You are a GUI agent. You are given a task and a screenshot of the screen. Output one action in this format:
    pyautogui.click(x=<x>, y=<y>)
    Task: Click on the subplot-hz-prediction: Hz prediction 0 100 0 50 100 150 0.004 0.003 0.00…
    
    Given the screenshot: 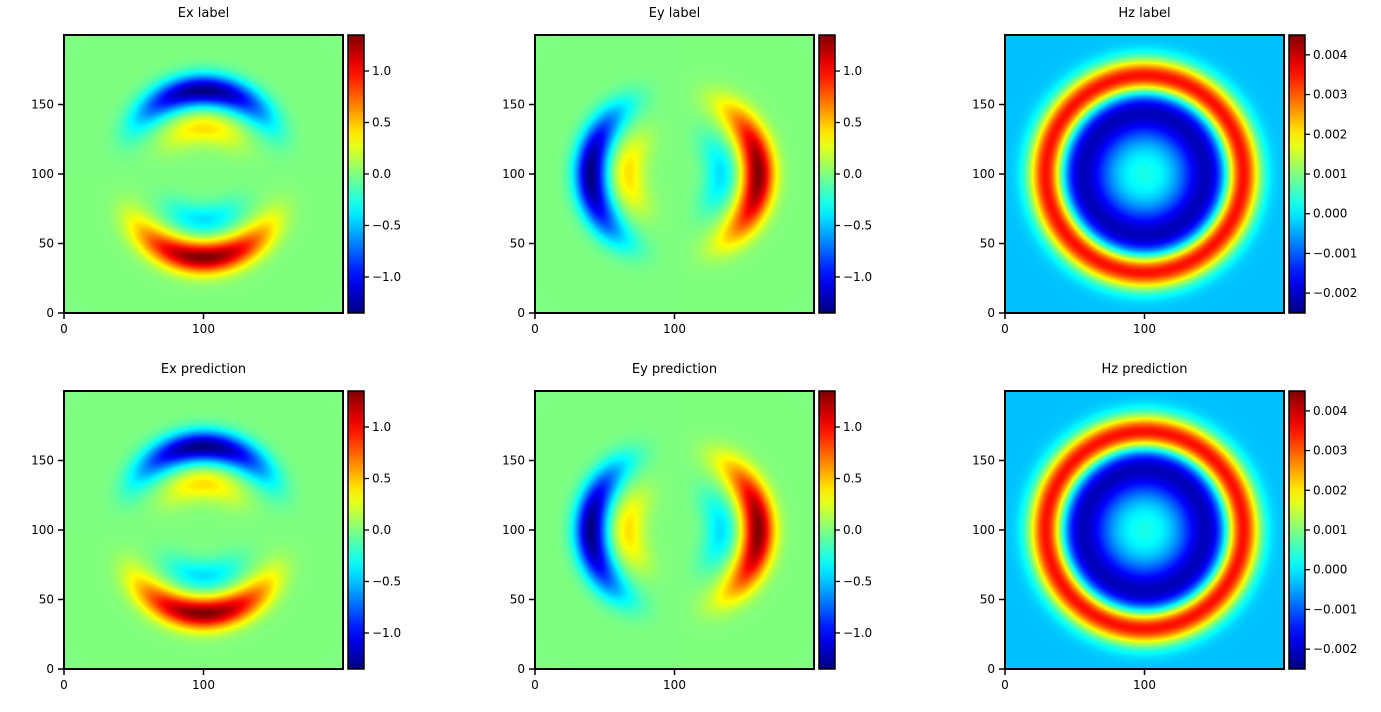 What is the action you would take?
    pyautogui.click(x=1164, y=527)
    